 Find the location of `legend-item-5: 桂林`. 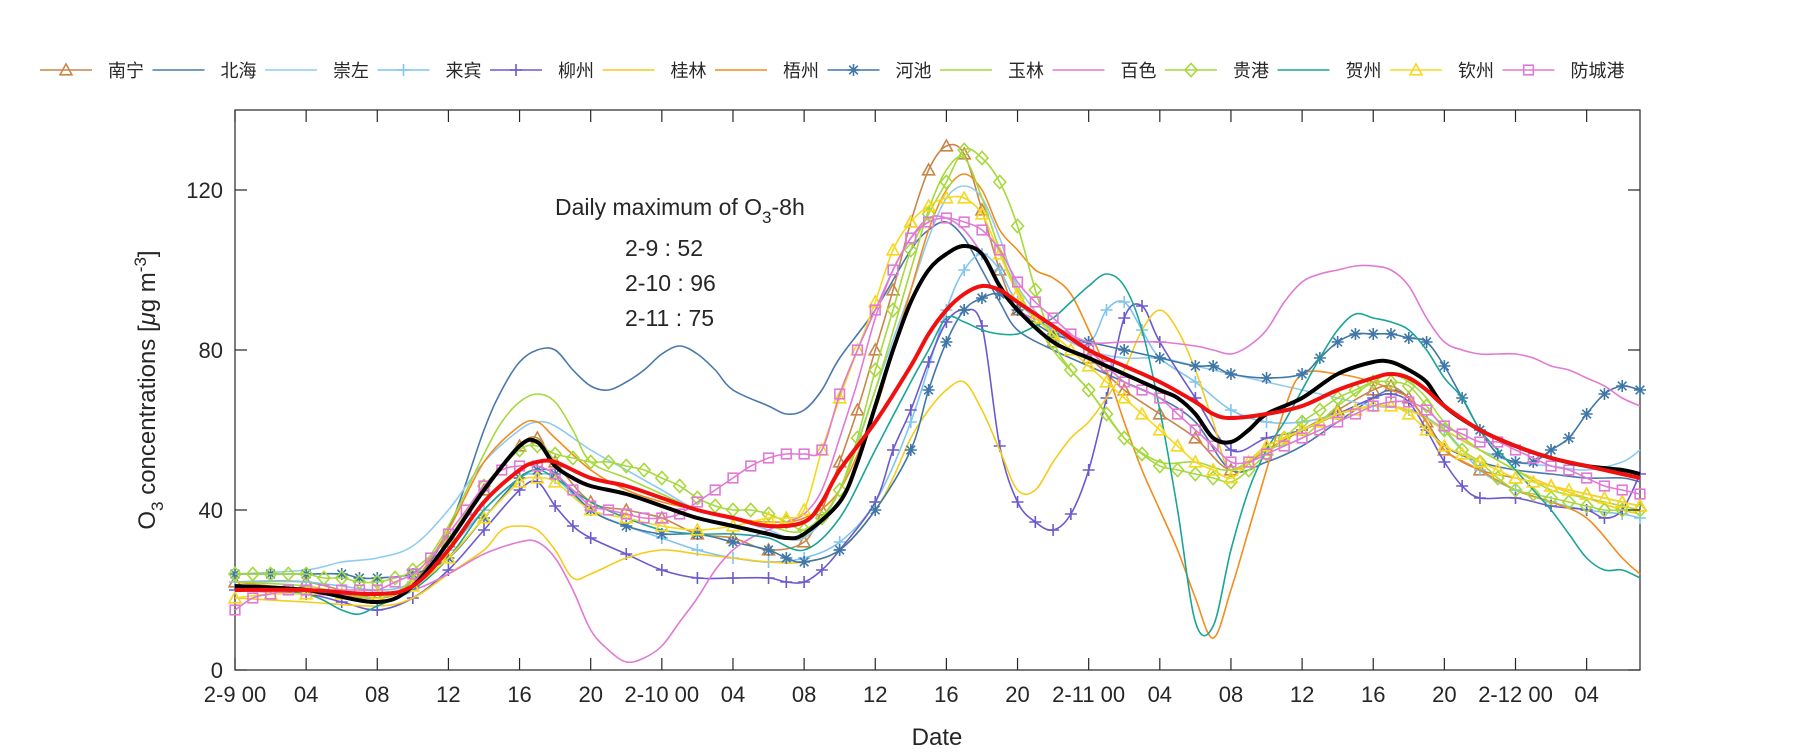

legend-item-5: 桂林 is located at coordinates (654, 71).